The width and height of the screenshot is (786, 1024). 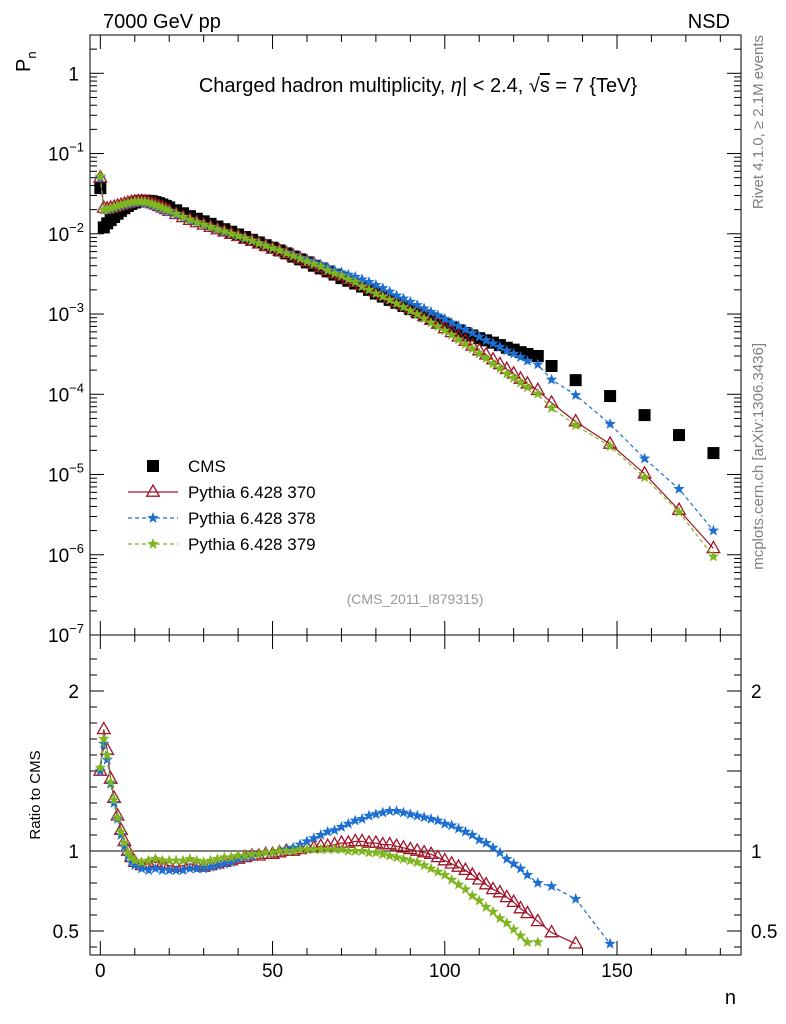 What do you see at coordinates (222, 492) in the screenshot?
I see `legend-entry: Pythia 6.428 370` at bounding box center [222, 492].